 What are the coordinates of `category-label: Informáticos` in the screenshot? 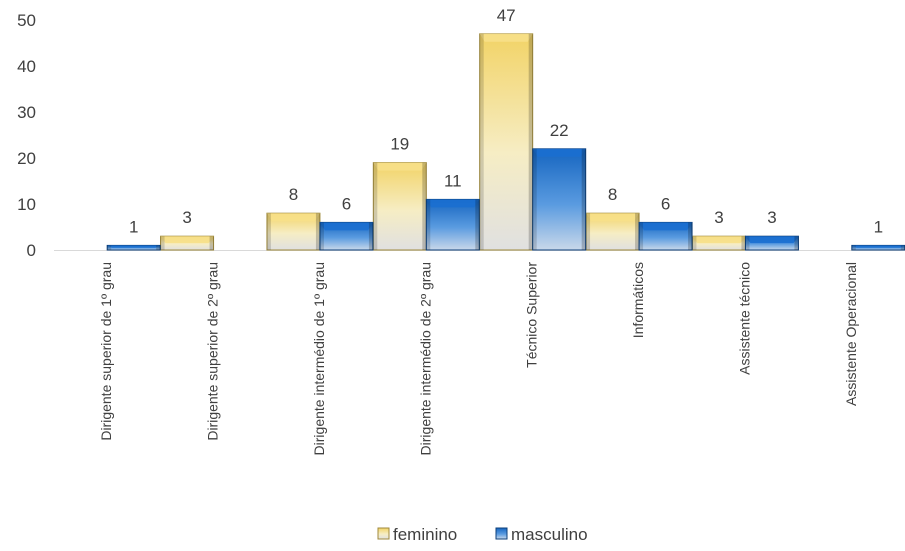 It's located at (638, 300).